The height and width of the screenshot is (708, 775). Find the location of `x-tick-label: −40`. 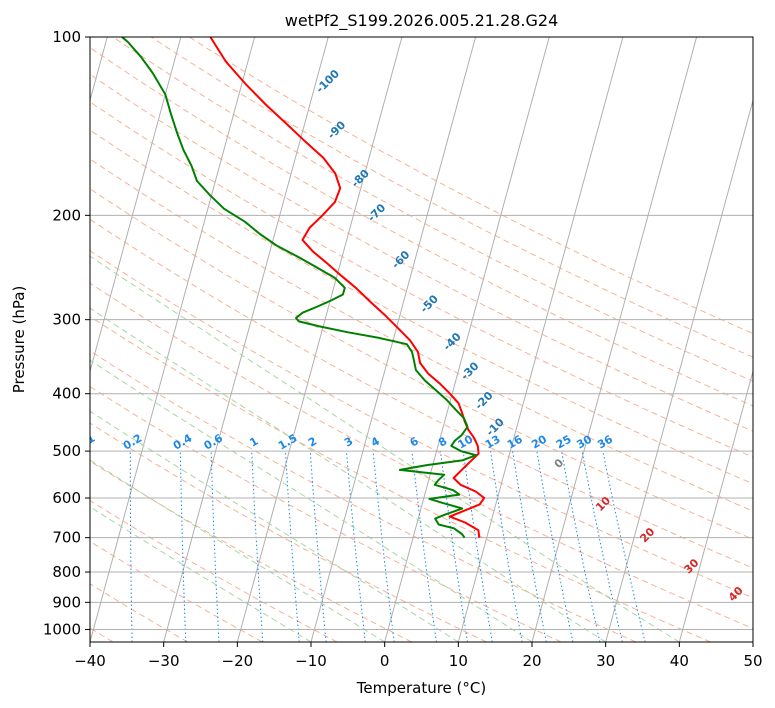

x-tick-label: −40 is located at coordinates (90, 661).